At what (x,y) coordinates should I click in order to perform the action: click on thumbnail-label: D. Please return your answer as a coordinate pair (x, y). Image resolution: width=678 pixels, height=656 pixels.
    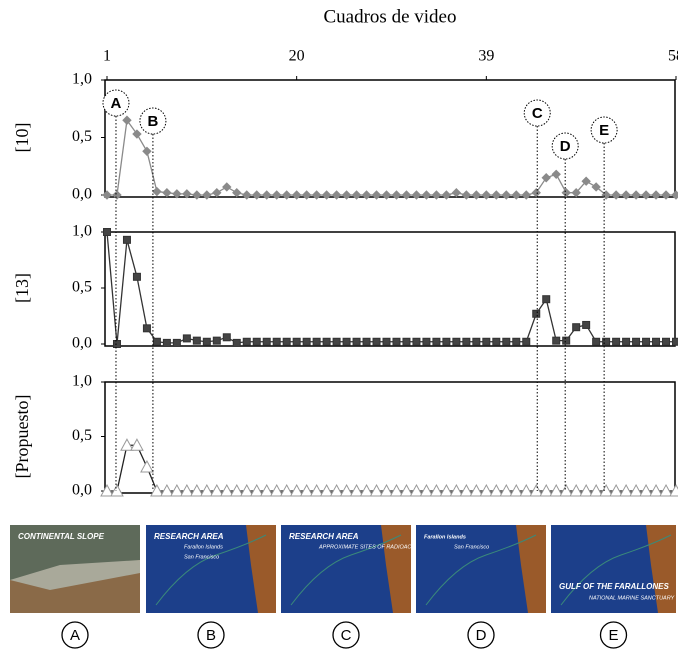
    Looking at the image, I should click on (481, 635).